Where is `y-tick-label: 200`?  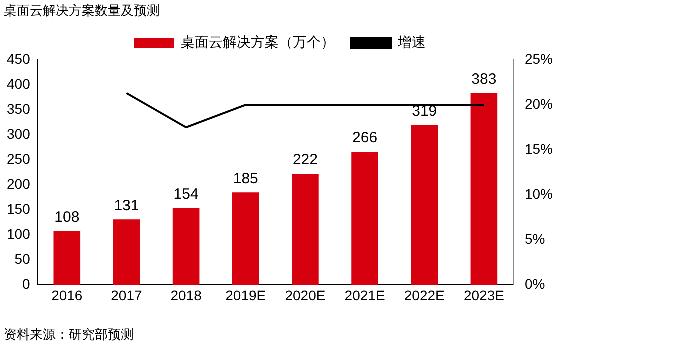 y-tick-label: 200 is located at coordinates (19, 184).